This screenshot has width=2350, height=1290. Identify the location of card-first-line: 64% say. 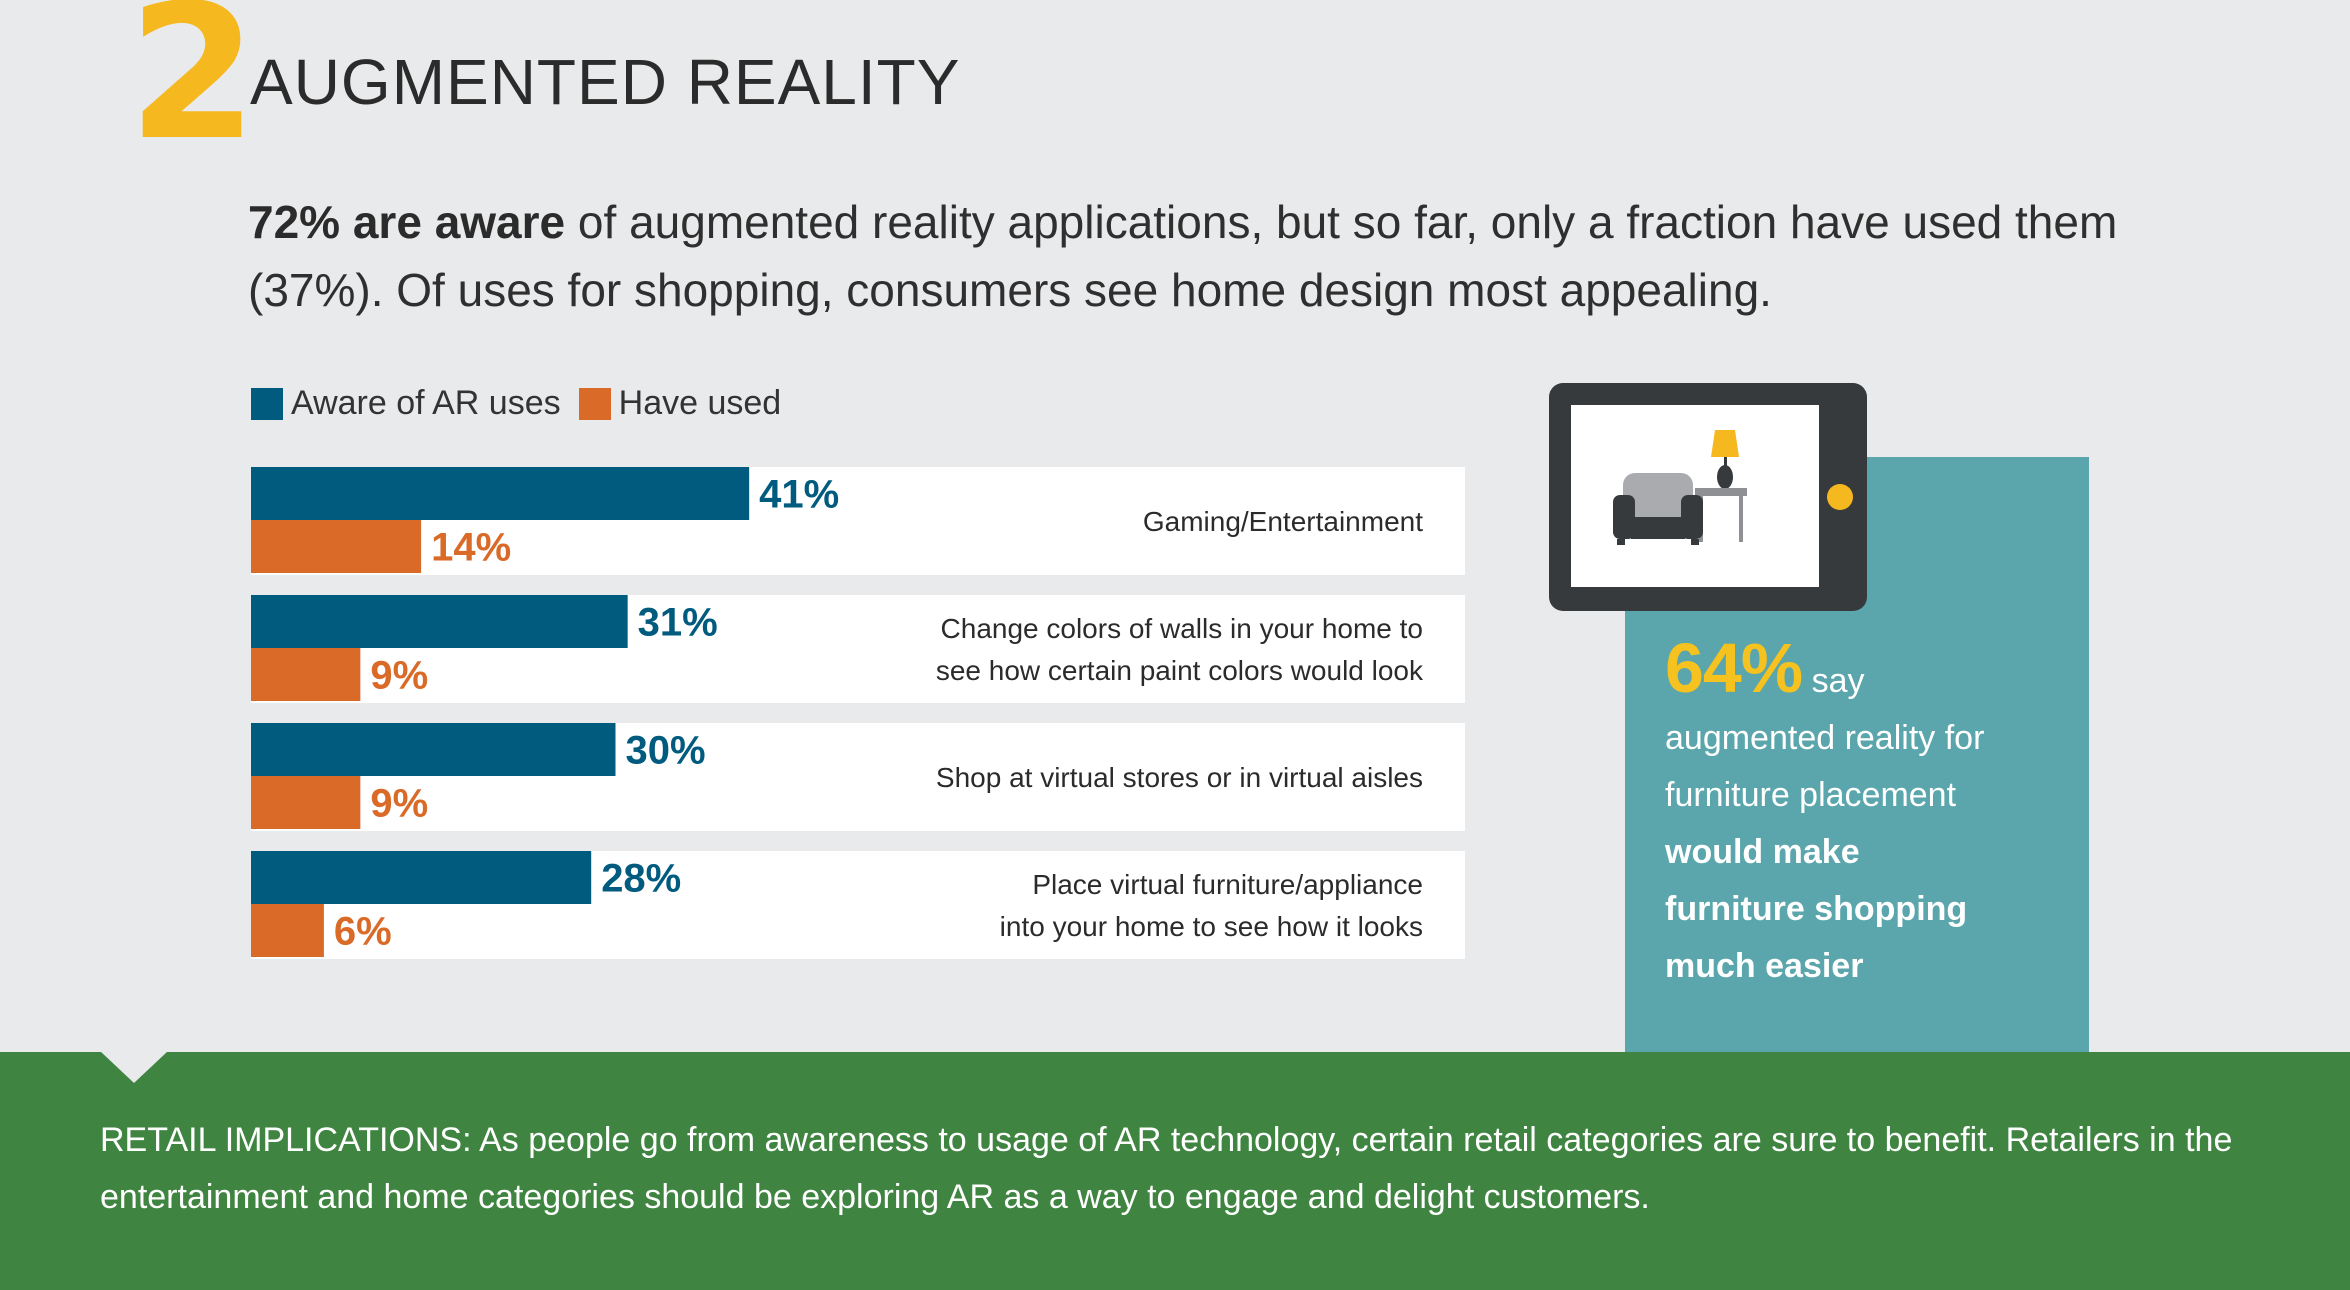
(1870, 671).